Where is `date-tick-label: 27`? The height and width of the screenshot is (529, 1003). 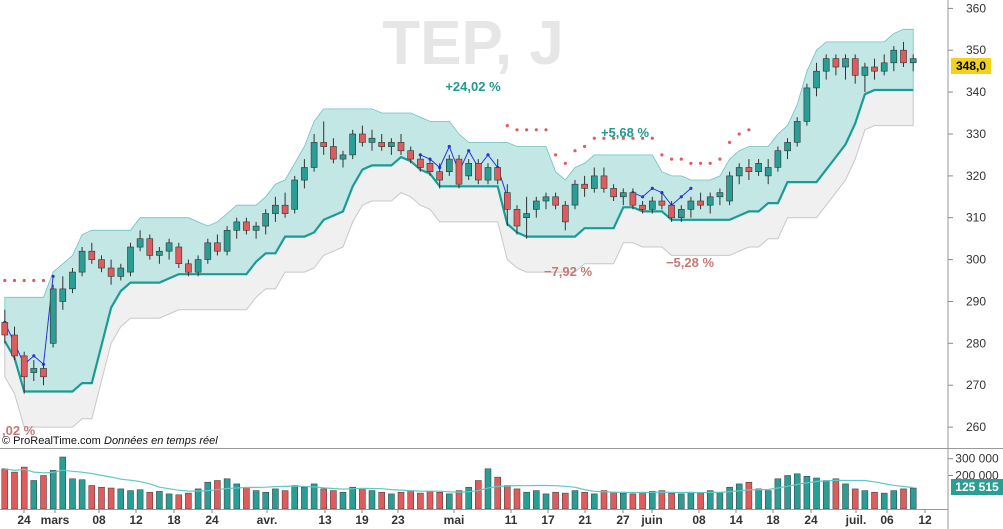 date-tick-label: 27 is located at coordinates (623, 520).